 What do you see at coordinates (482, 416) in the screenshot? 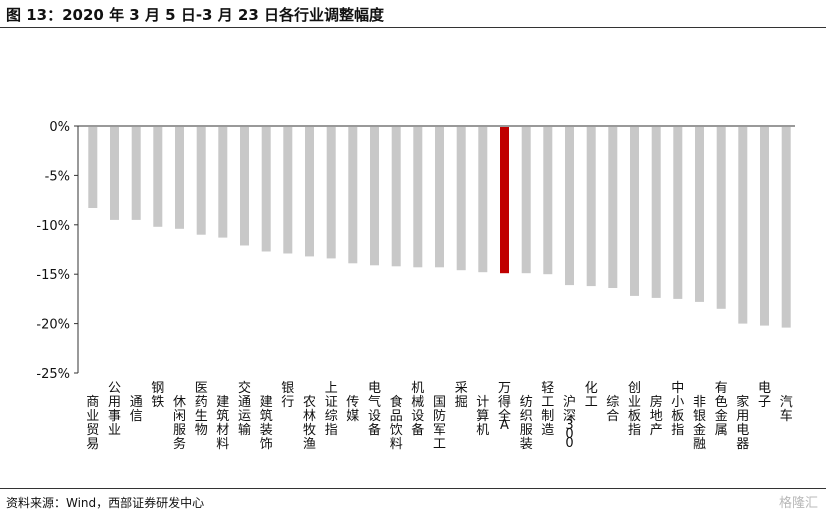
I see `x-tick-label: 计算机` at bounding box center [482, 416].